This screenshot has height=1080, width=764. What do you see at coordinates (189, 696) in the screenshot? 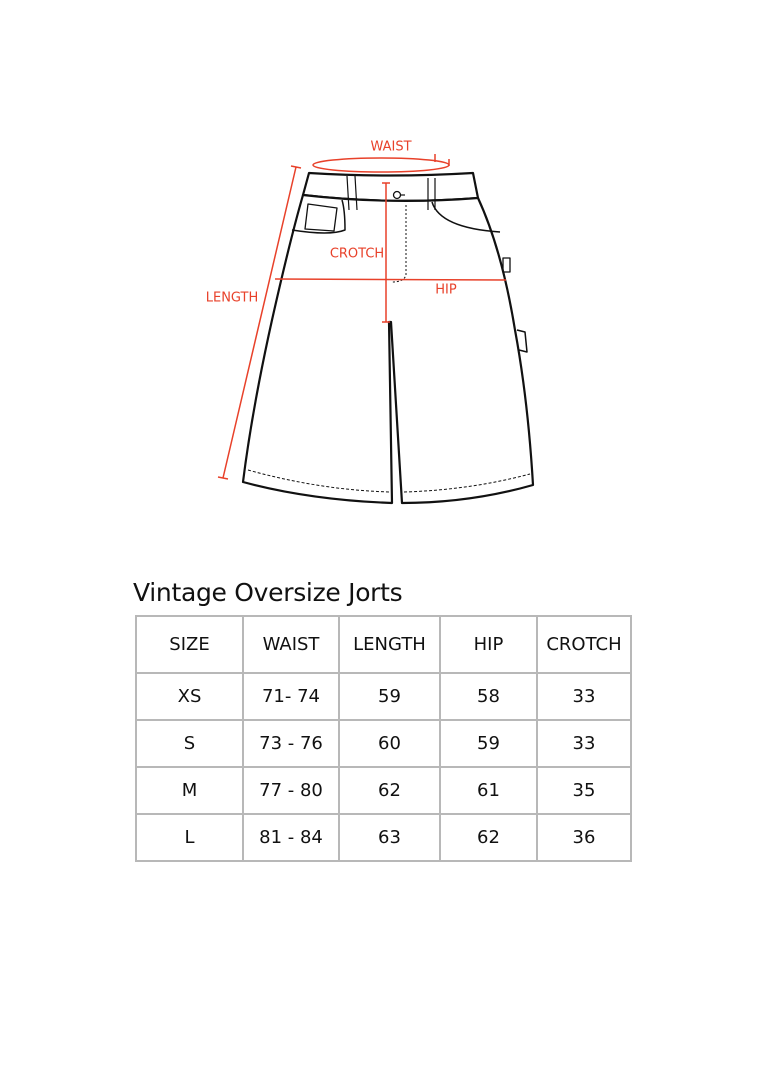
I see `cell-size: XS` at bounding box center [189, 696].